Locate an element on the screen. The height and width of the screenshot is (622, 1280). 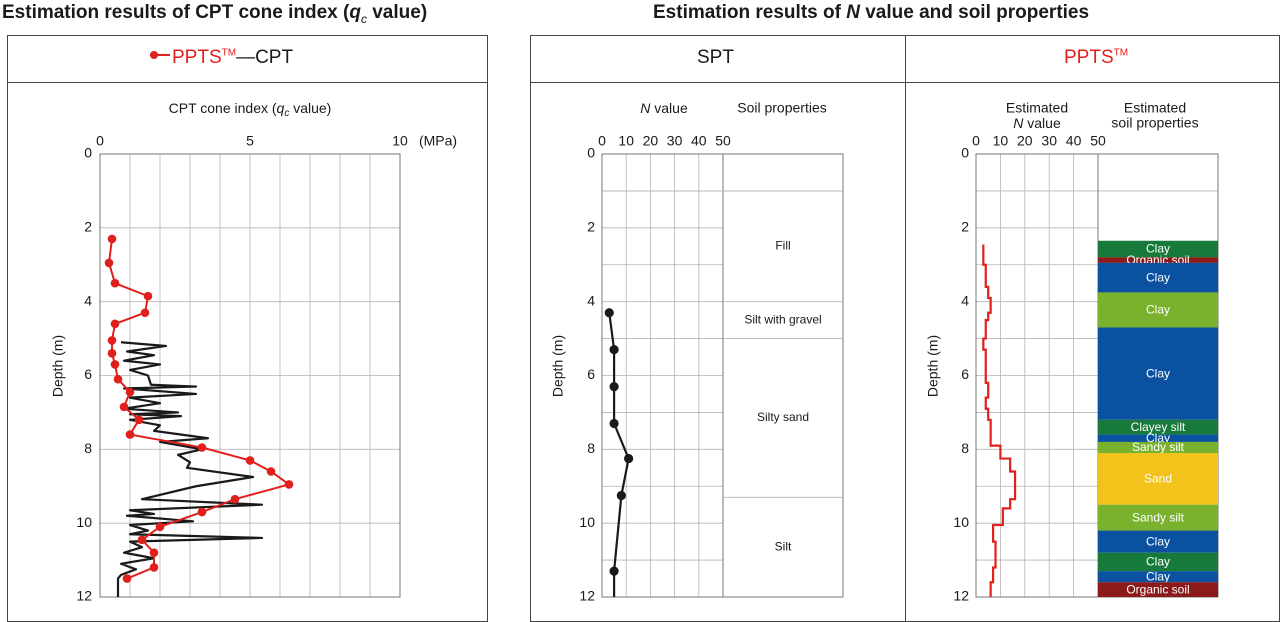
left-heading-c: c is located at coordinates (363, 18).